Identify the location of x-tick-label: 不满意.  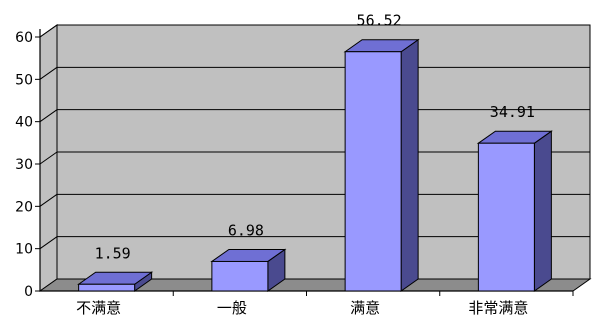
(98, 308).